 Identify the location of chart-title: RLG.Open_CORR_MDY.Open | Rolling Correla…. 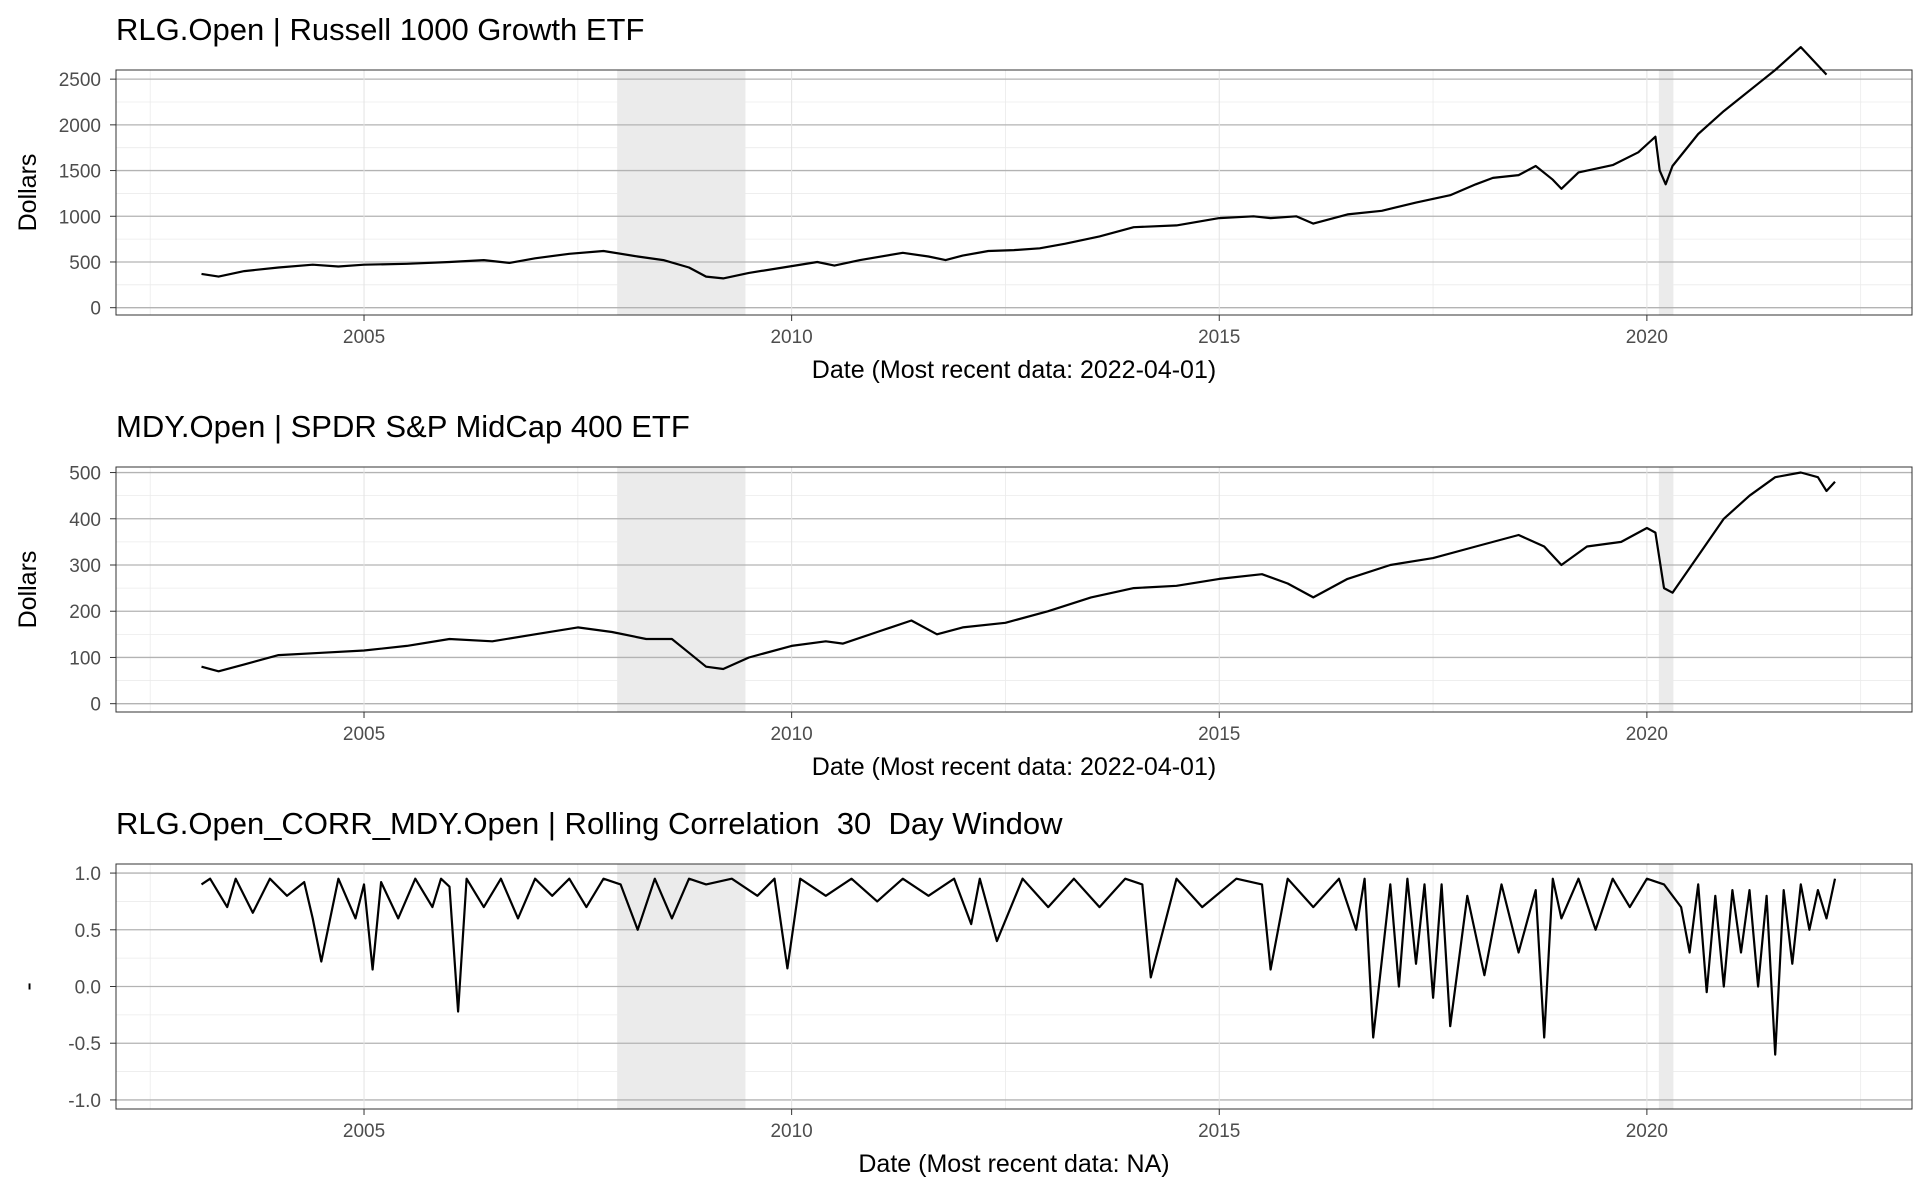
(589, 823).